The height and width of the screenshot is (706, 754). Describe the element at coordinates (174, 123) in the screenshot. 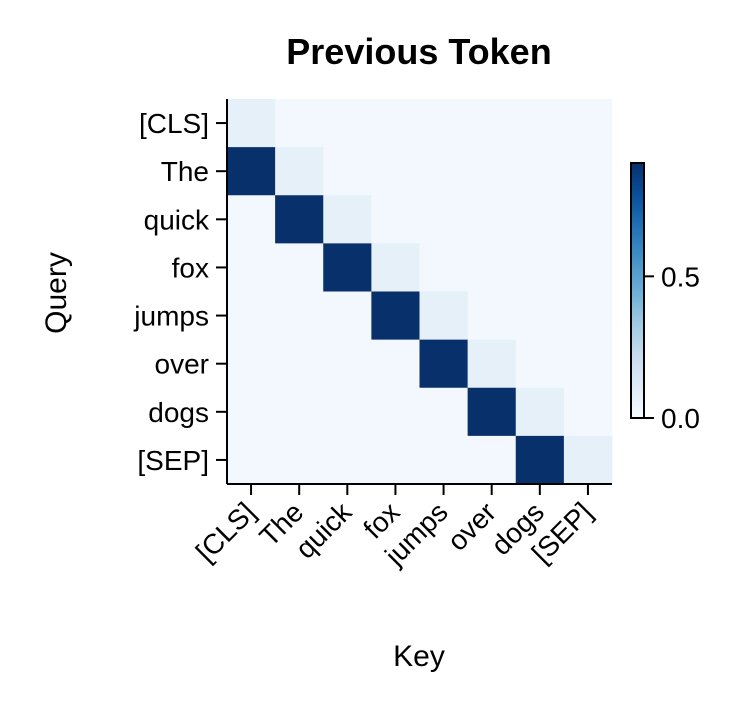

I see `y-tick-label: [CLS]` at that location.